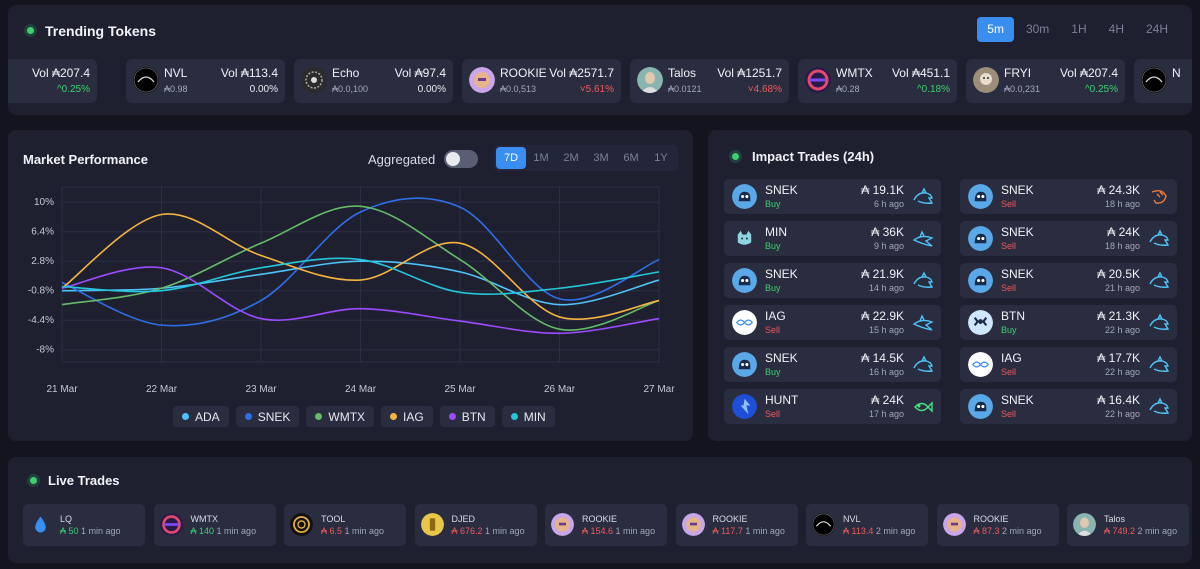 The height and width of the screenshot is (569, 1200). I want to click on live-time: 2 min ago, so click(1022, 531).